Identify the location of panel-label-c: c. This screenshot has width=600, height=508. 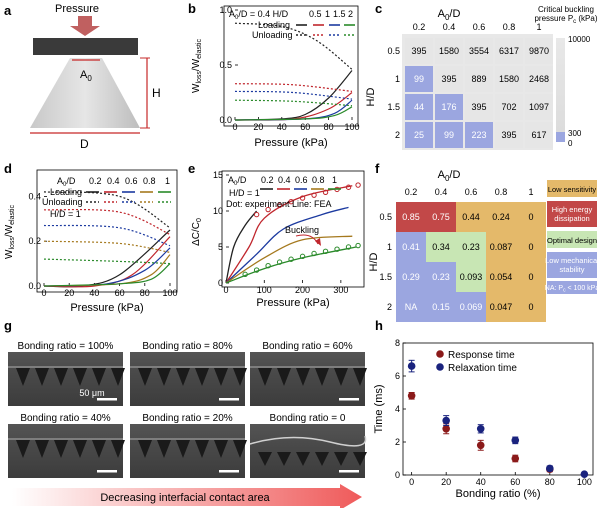
(378, 8).